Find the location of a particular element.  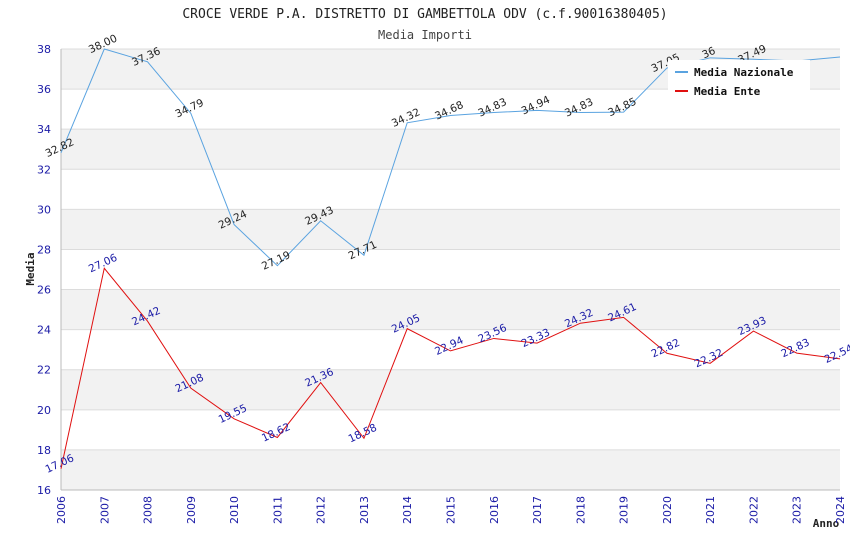

y-axis-label: Media is located at coordinates (30, 268).